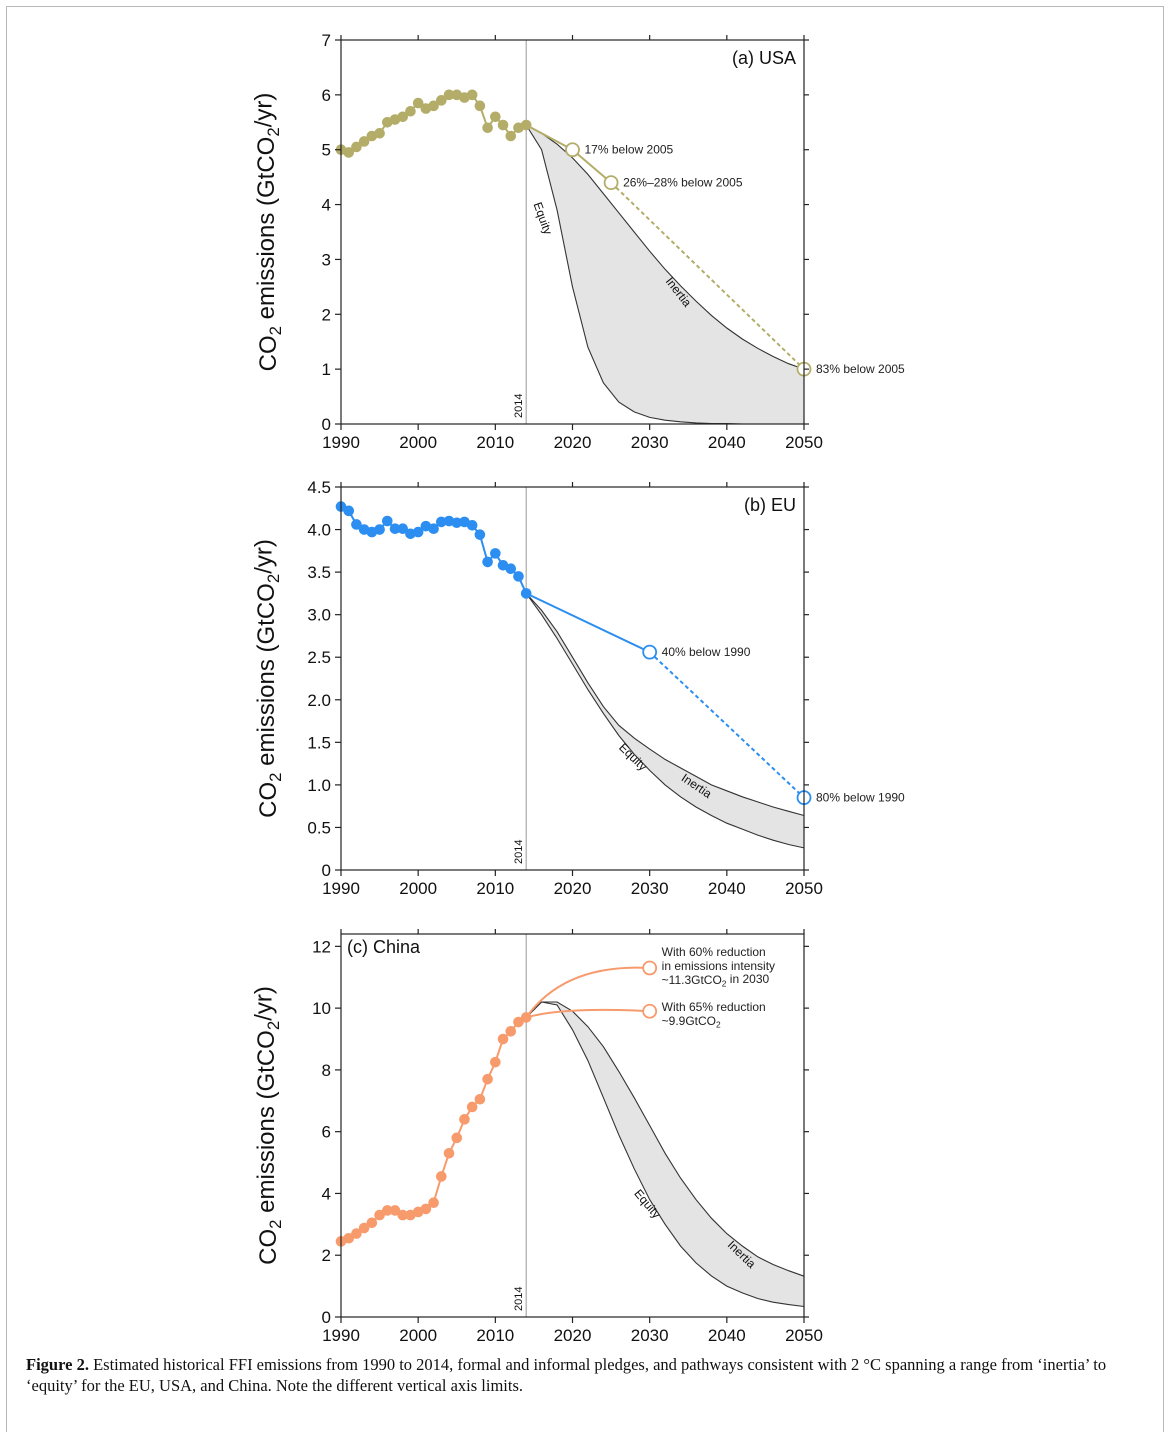 The image size is (1171, 1434). Describe the element at coordinates (319, 657) in the screenshot. I see `y-tick-label: 2.5` at that location.